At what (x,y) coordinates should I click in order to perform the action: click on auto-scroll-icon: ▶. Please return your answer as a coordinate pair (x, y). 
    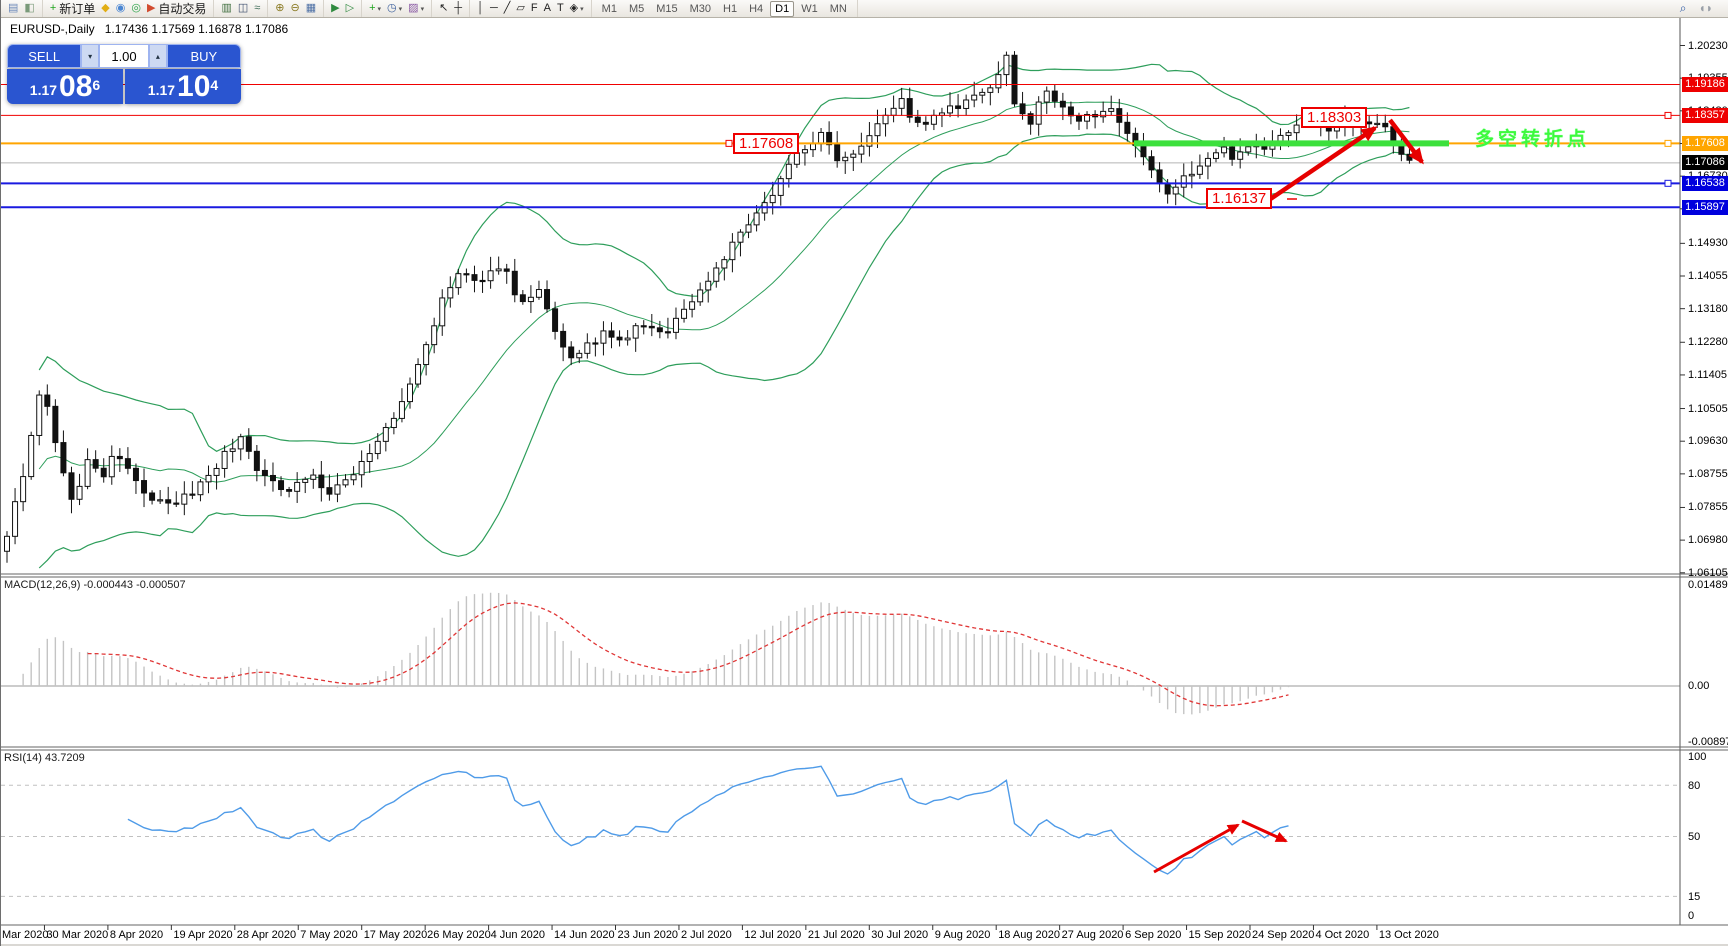
    Looking at the image, I should click on (335, 8).